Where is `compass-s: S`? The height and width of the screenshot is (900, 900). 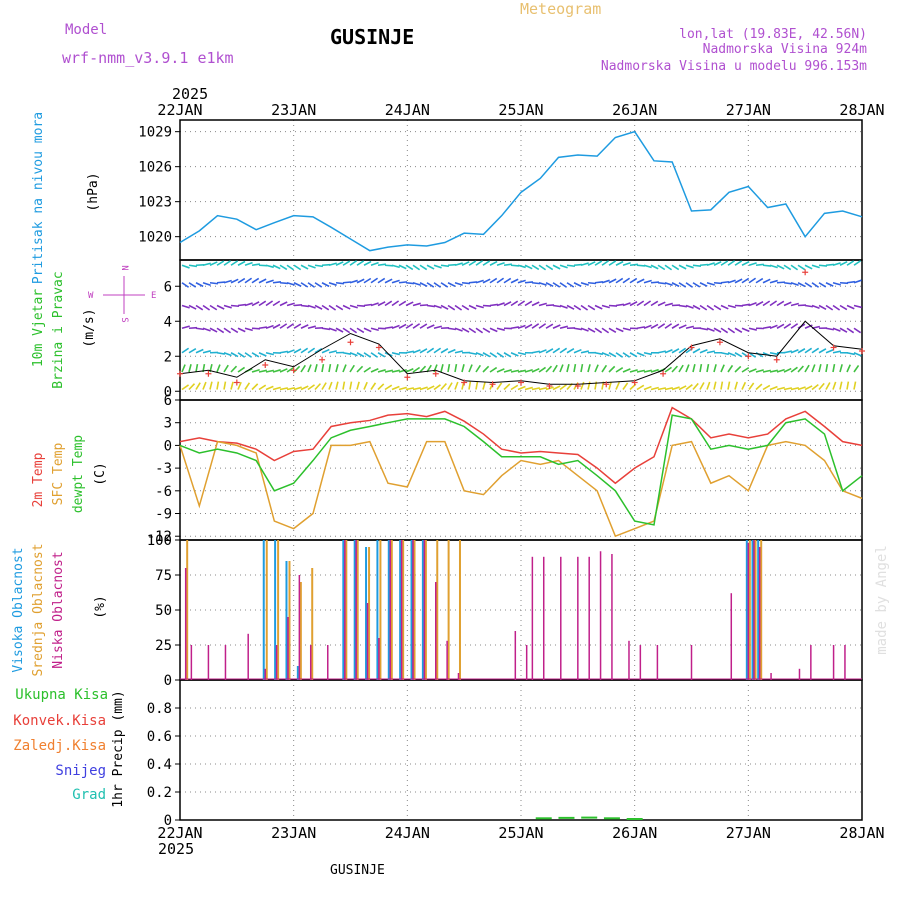 compass-s: S is located at coordinates (124, 319).